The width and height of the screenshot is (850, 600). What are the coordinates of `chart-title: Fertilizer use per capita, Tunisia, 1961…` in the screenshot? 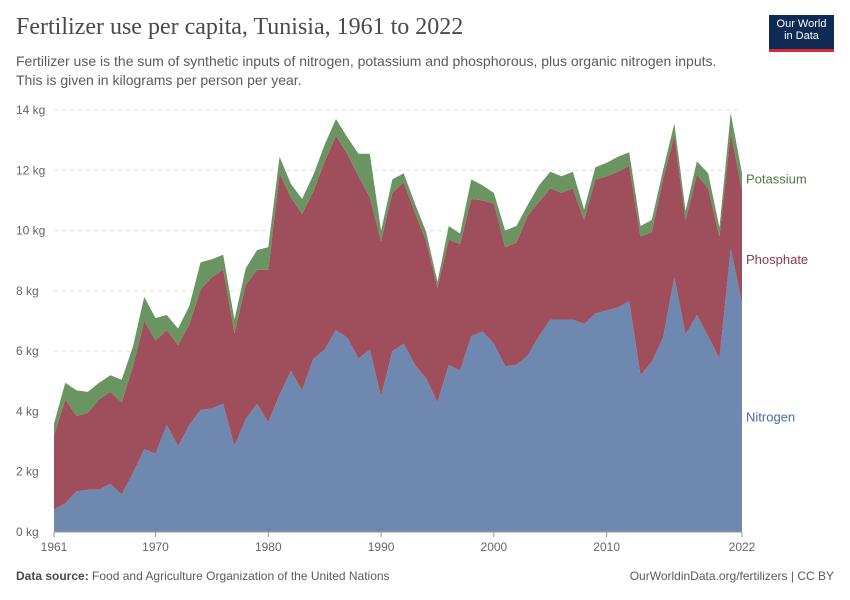 It's located at (240, 27).